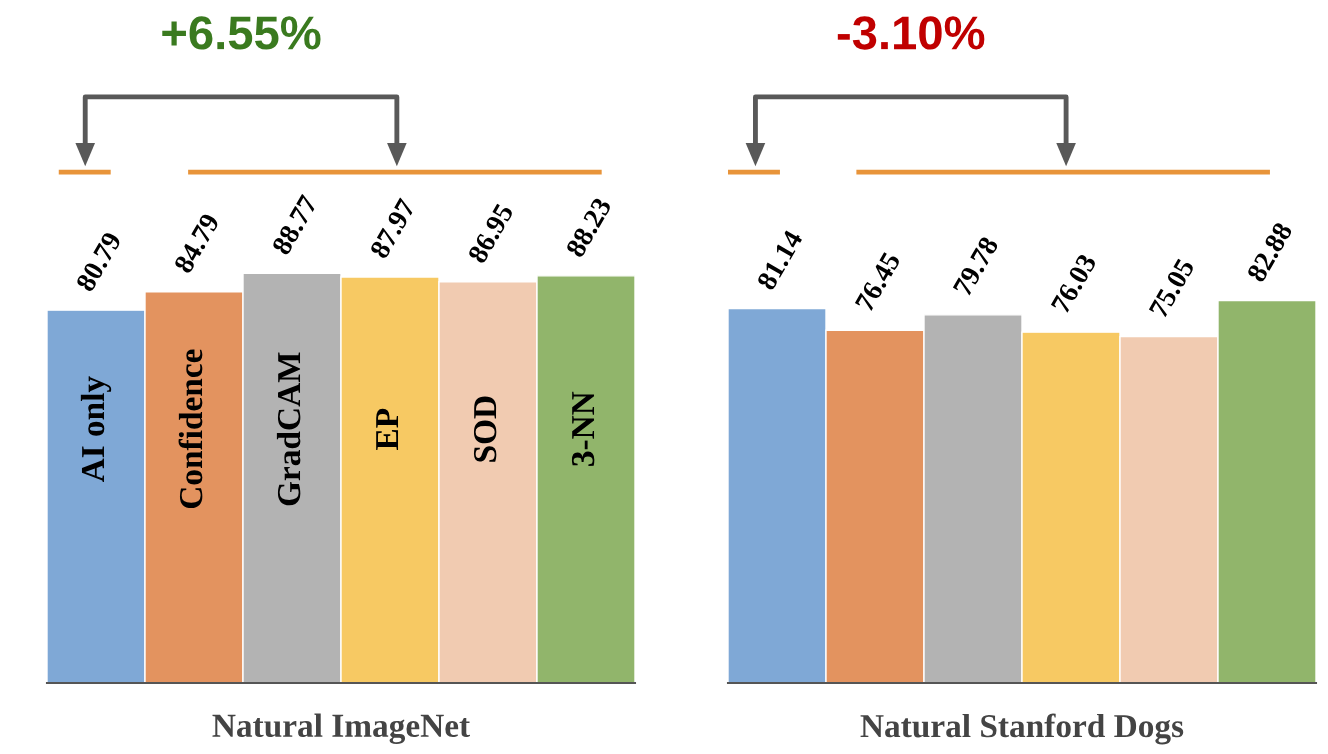 The height and width of the screenshot is (754, 1328). Describe the element at coordinates (190, 429) in the screenshot. I see `x-tick-label: Confidence` at that location.